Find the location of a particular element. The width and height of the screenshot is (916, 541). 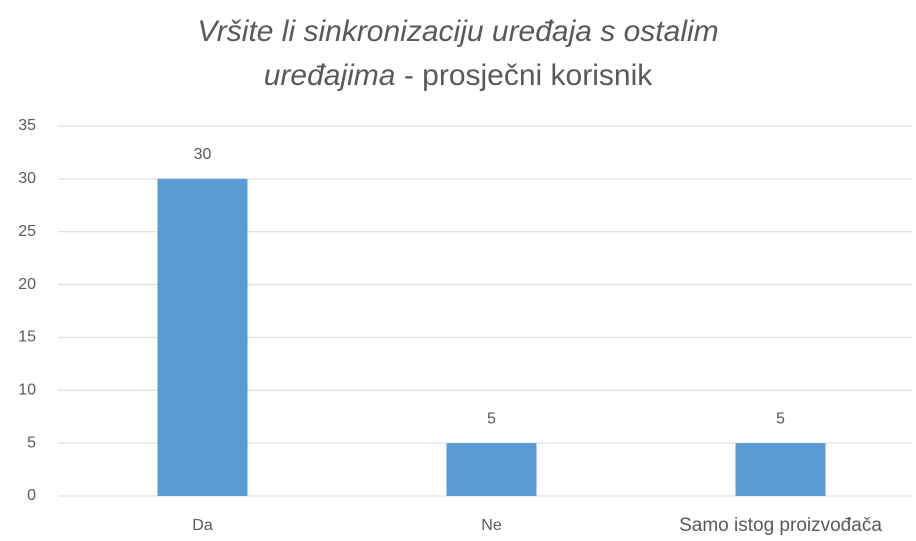

y-tick-label: 20 is located at coordinates (27, 284).